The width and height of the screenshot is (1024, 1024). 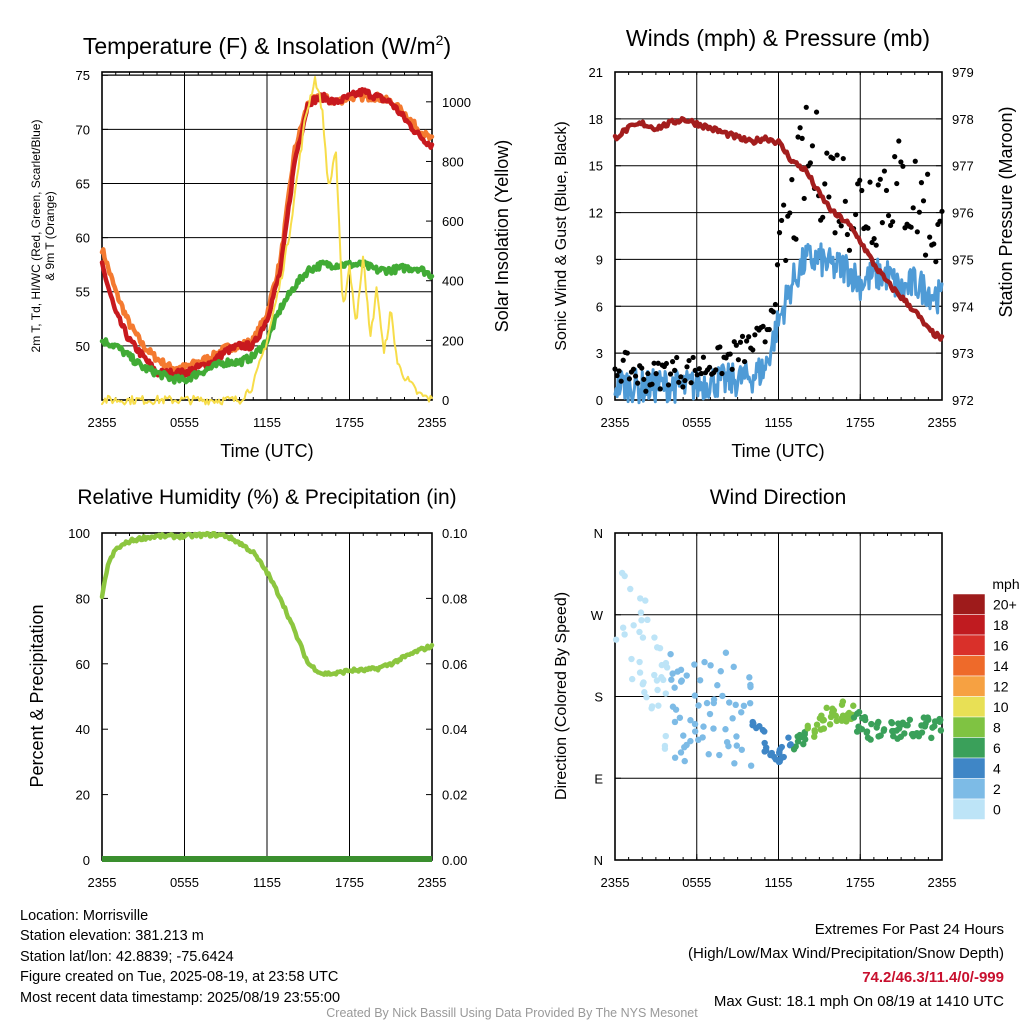 I want to click on rh-x-tick-label: 2355, so click(x=102, y=882).